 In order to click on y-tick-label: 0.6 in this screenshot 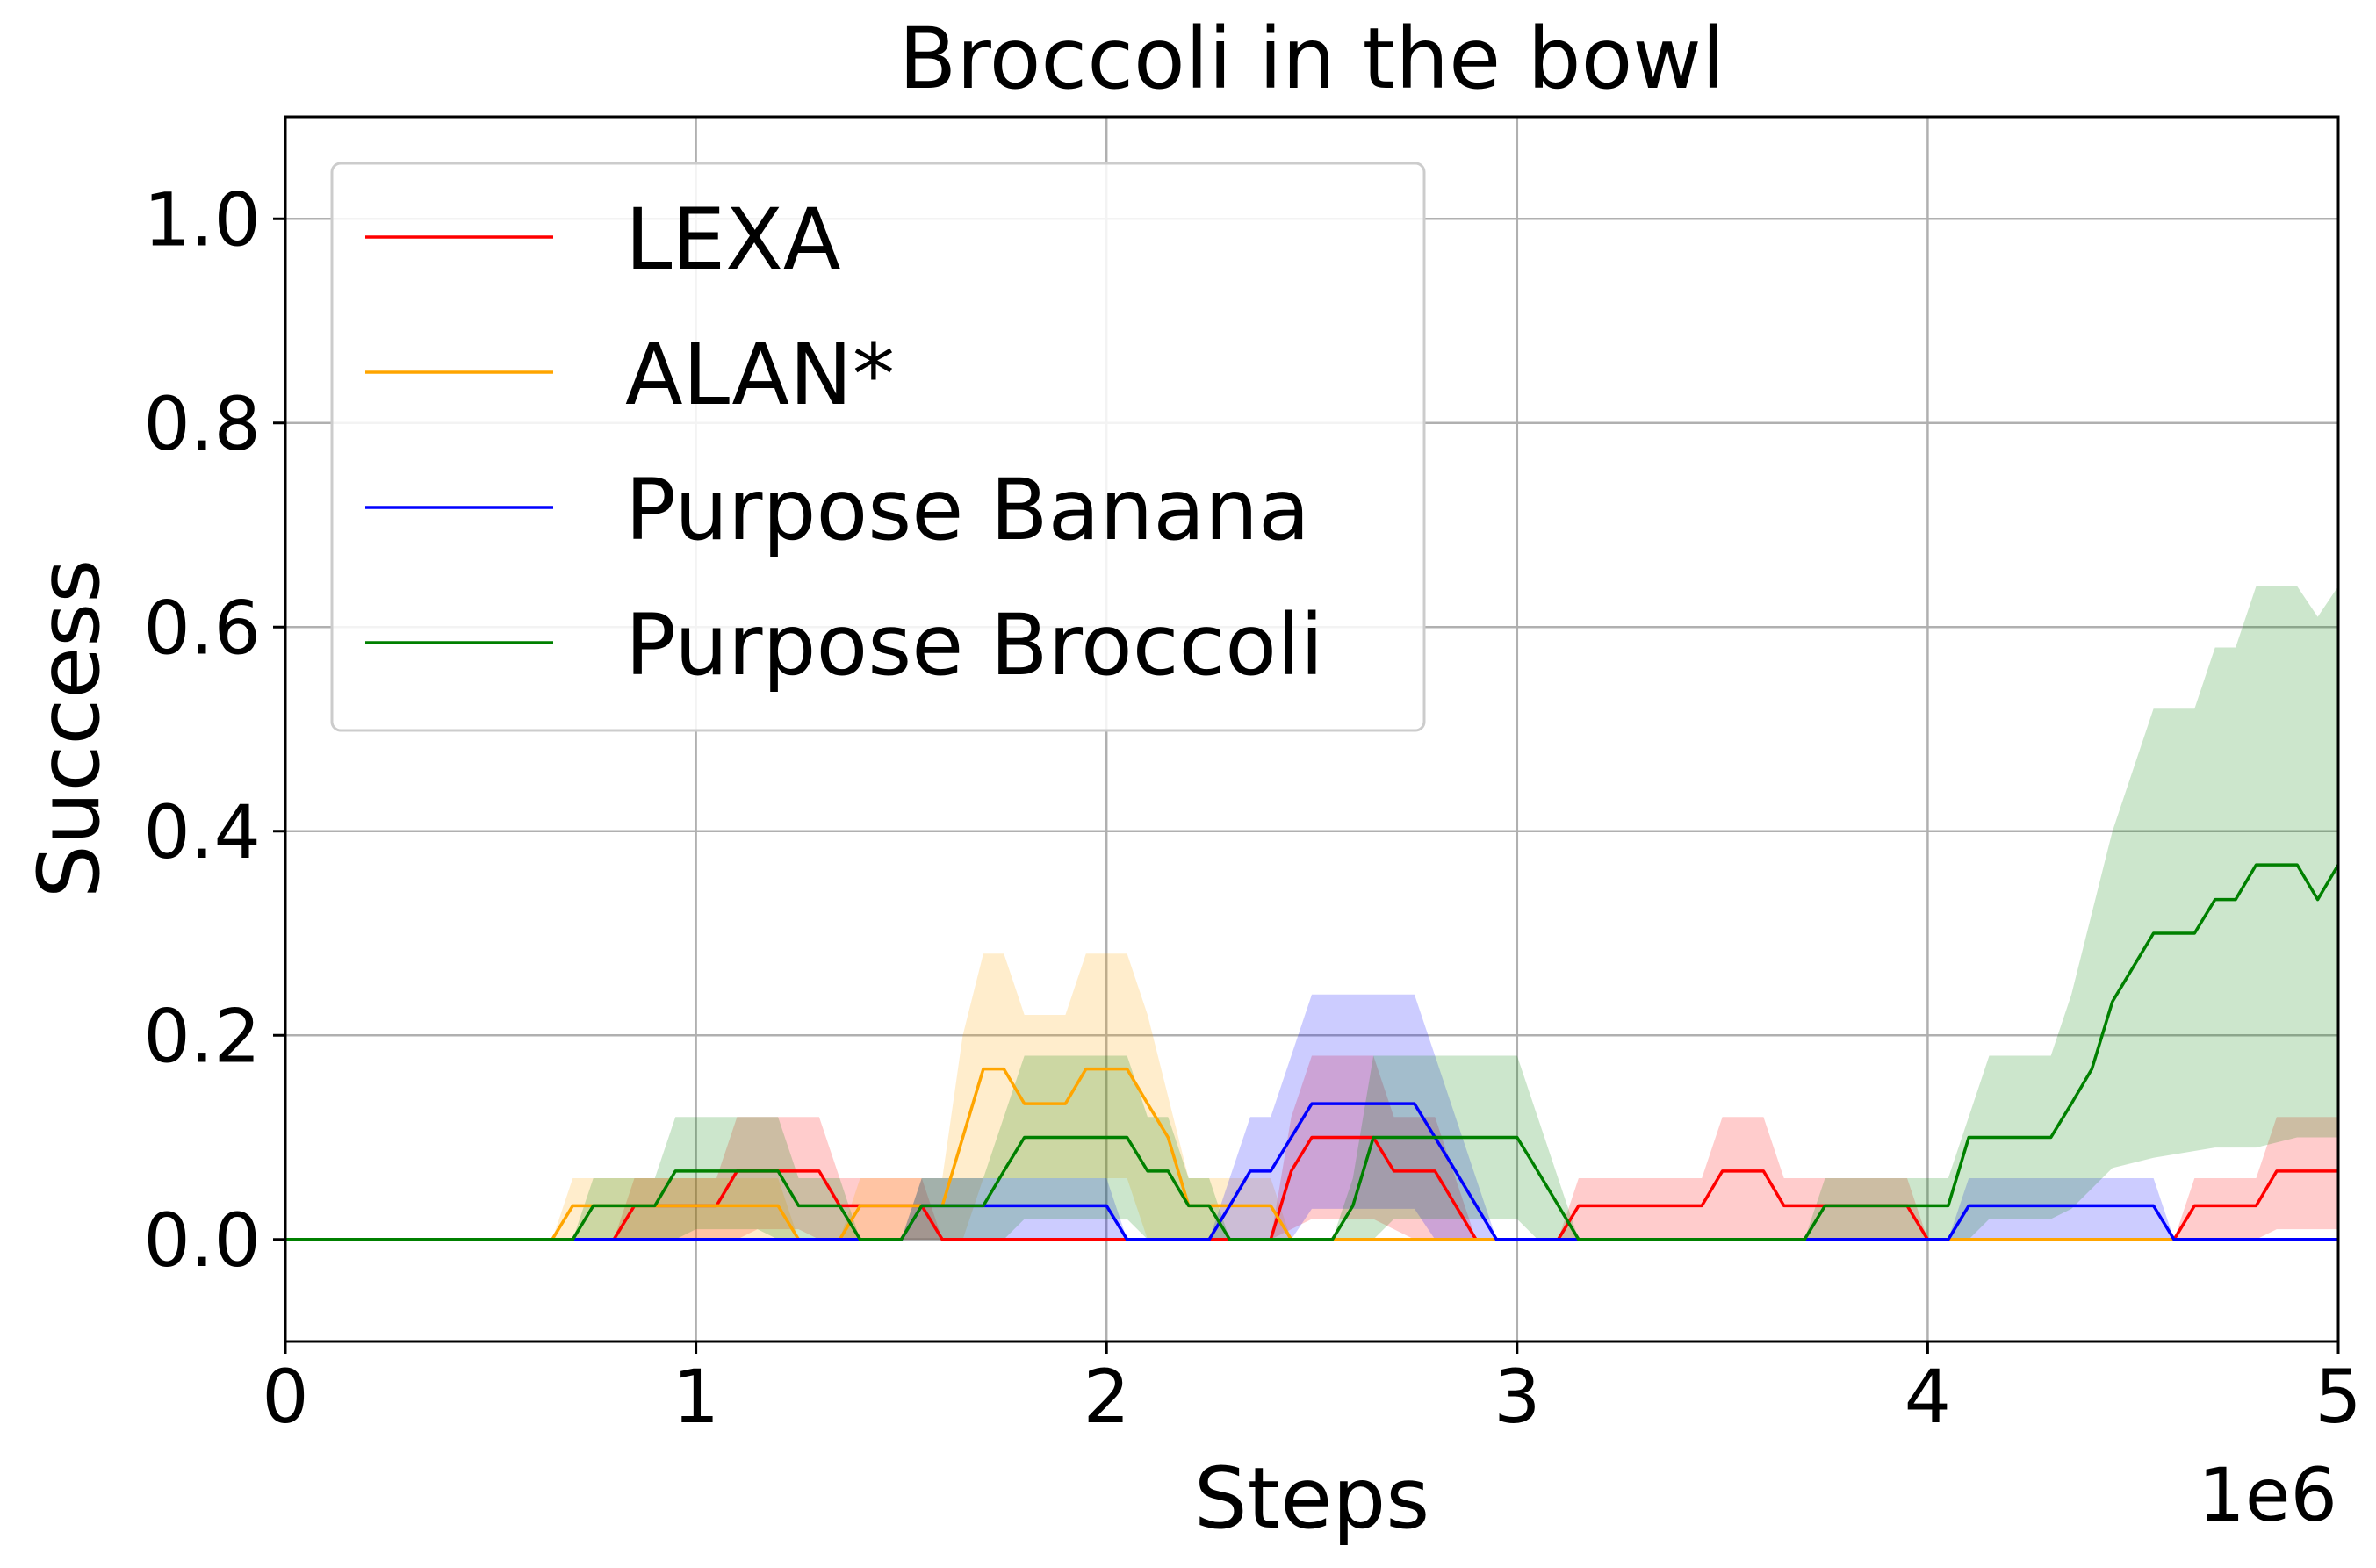, I will do `click(202, 628)`.